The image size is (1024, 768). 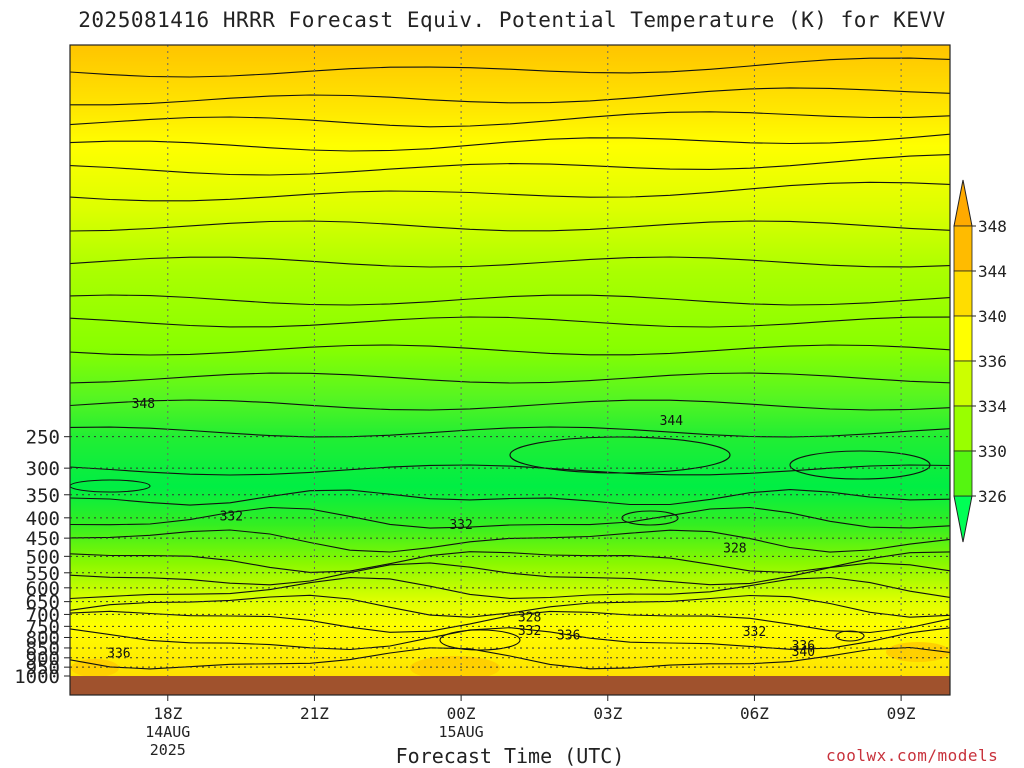 What do you see at coordinates (43, 615) in the screenshot?
I see `y-tick-label: 700` at bounding box center [43, 615].